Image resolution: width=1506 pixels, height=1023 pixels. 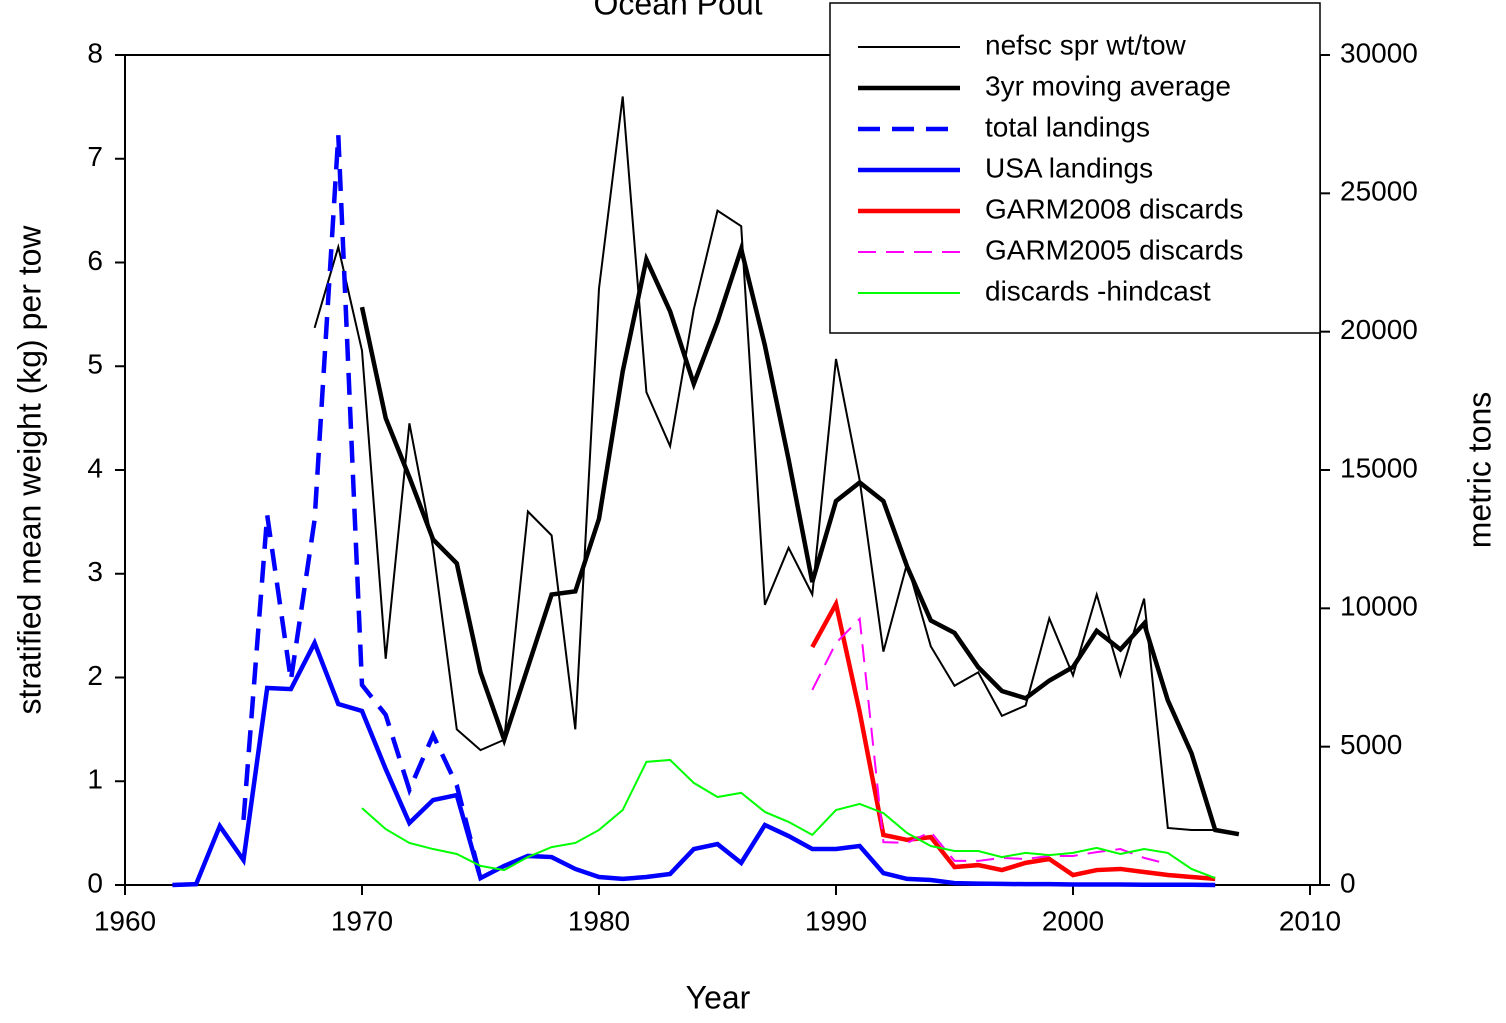 What do you see at coordinates (1086, 44) in the screenshot?
I see `legend-label: nefsc spr wt/tow` at bounding box center [1086, 44].